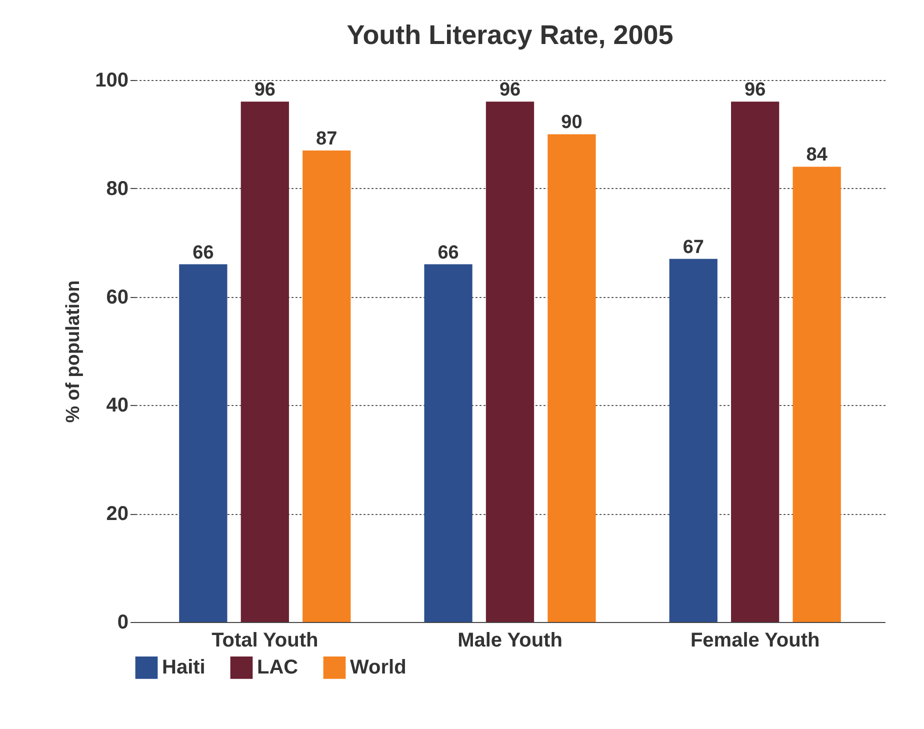 This screenshot has height=729, width=924. I want to click on y-tick-label: 0, so click(122, 623).